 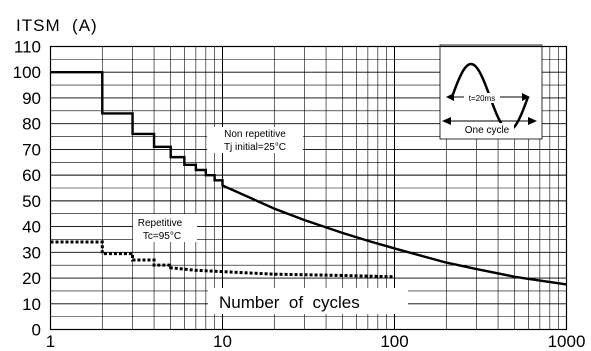 I want to click on time-label-backing, so click(x=482, y=98).